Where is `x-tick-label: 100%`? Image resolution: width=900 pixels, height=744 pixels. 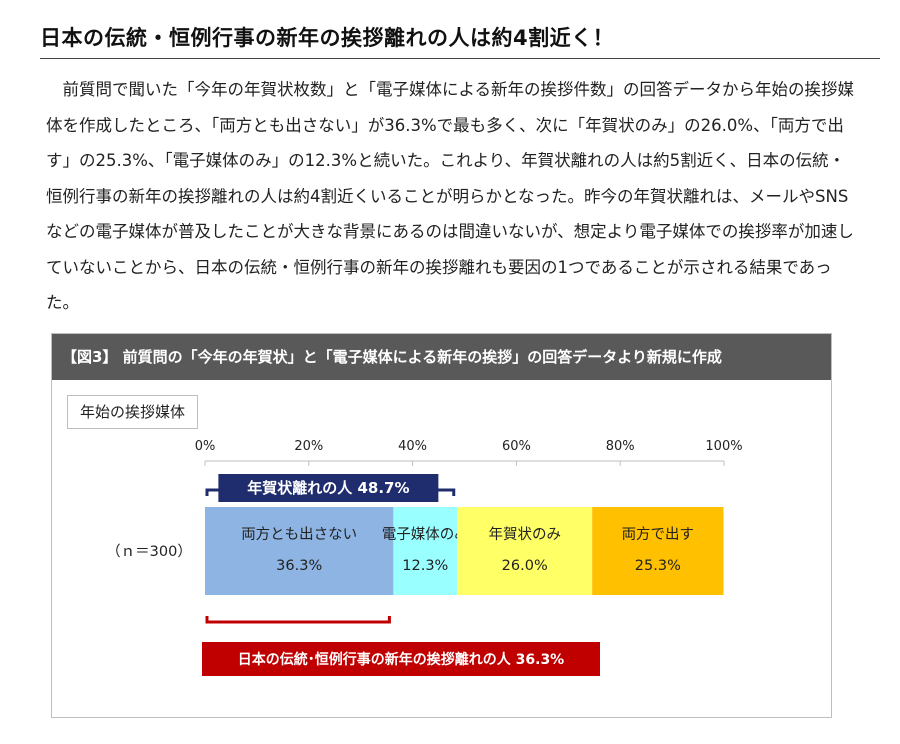
x-tick-label: 100% is located at coordinates (723, 446).